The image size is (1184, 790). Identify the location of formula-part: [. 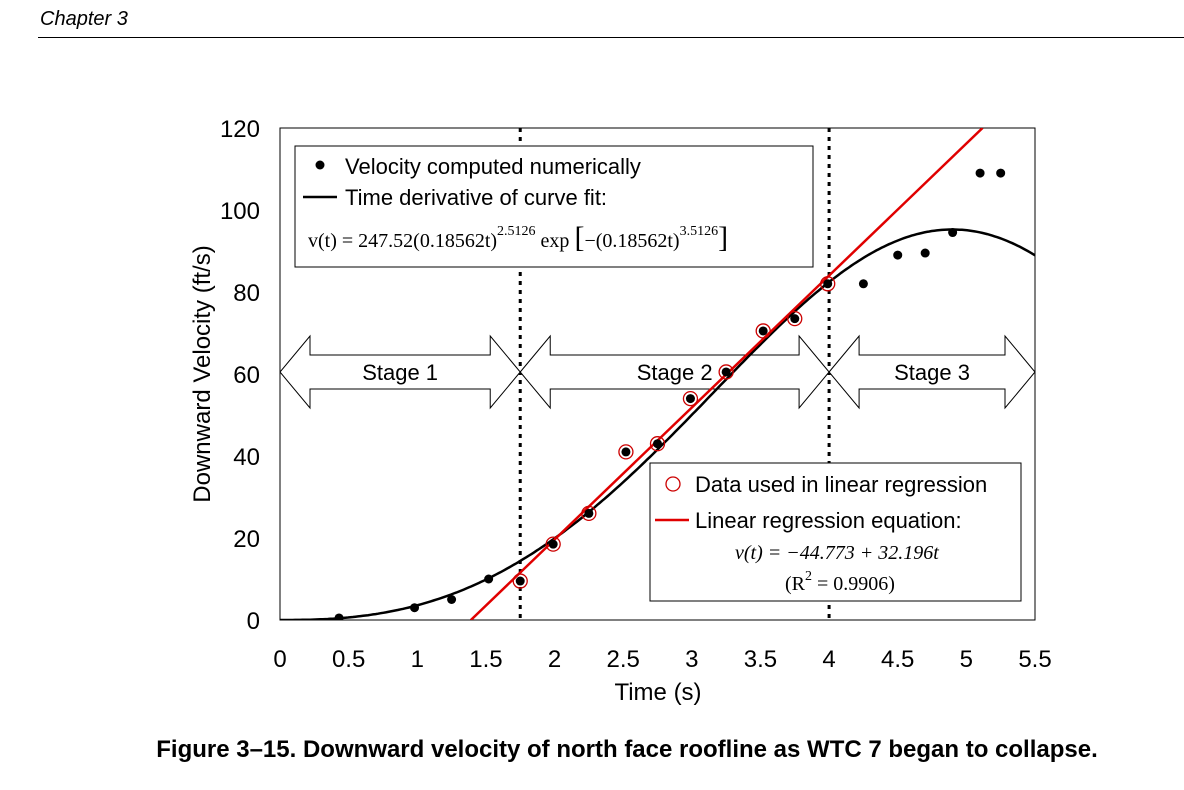
(579, 237).